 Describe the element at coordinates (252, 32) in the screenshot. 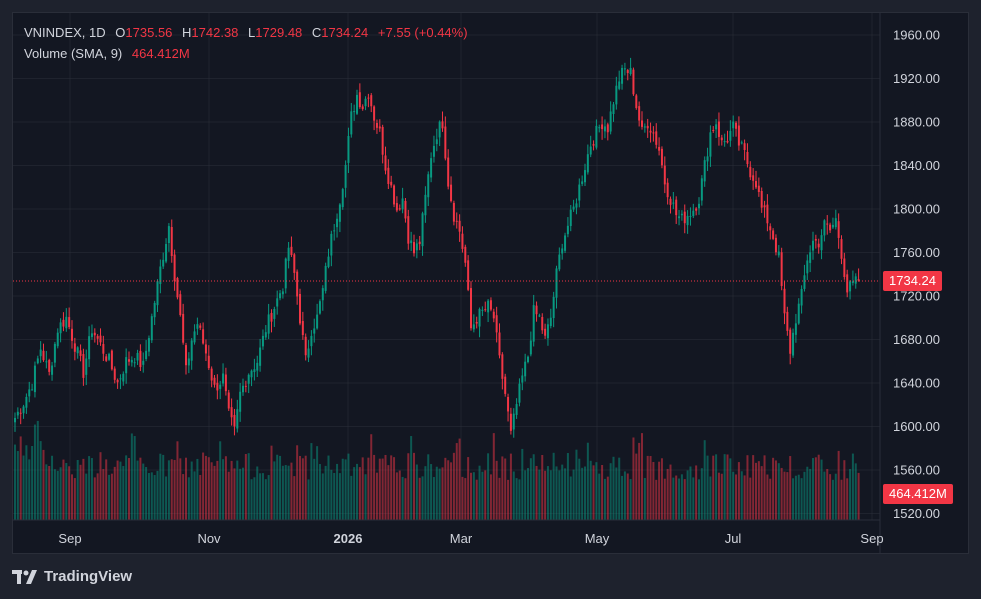

I see `low-label: L` at that location.